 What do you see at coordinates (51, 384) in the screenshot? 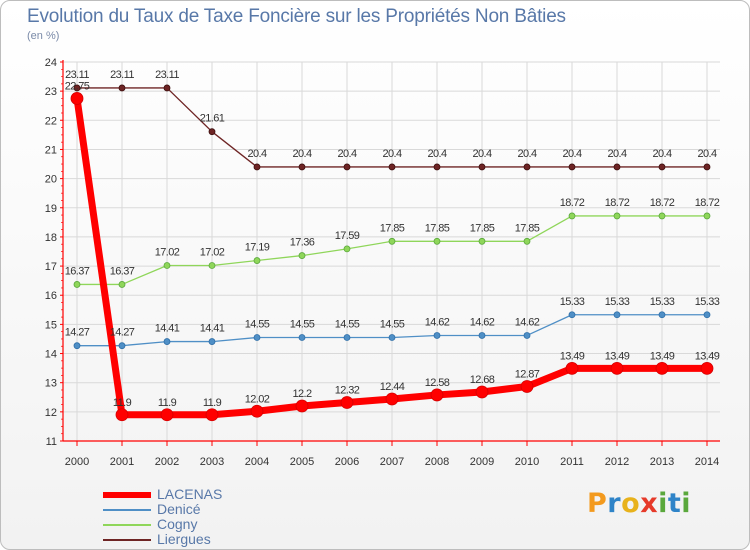
I see `y-tick-label: 13` at bounding box center [51, 384].